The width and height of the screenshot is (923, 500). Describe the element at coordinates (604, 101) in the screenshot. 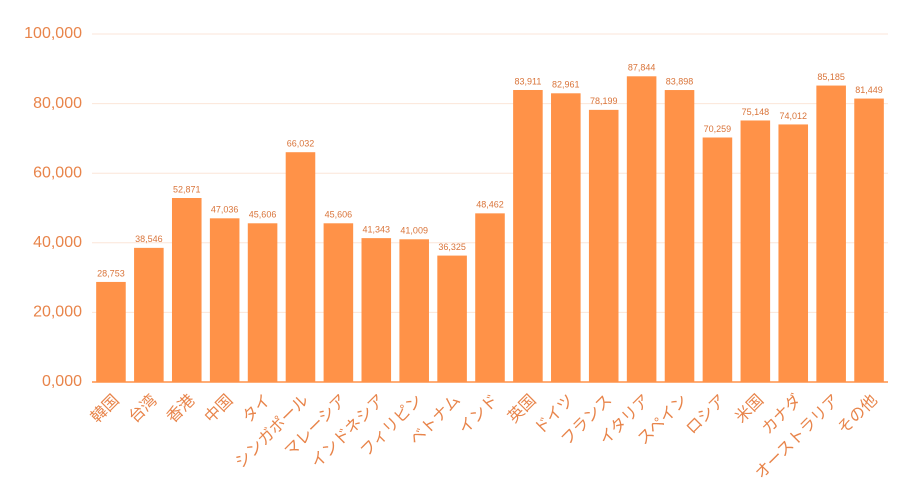

I see `value-label: 78,199` at that location.